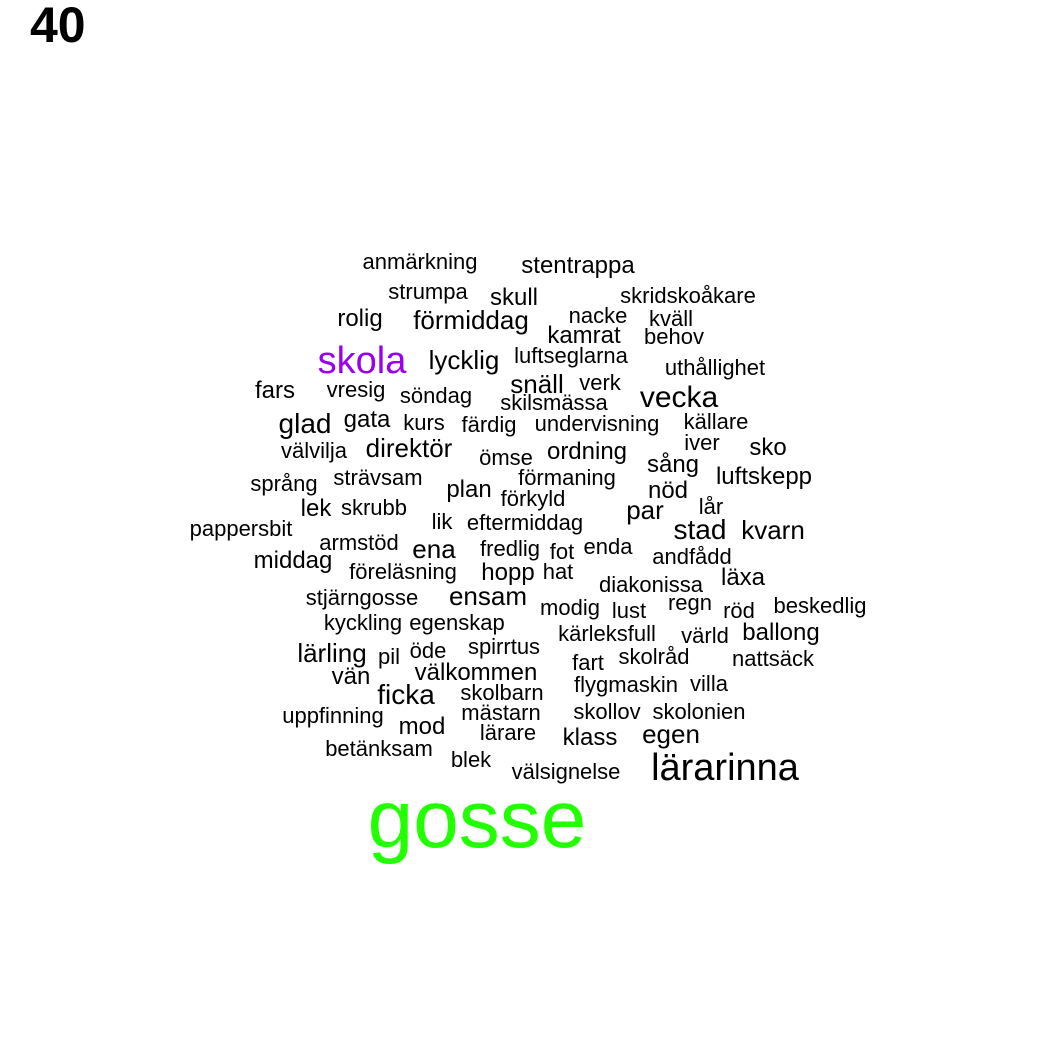 The width and height of the screenshot is (1050, 1050). I want to click on cloud-word: mästarn, so click(501, 712).